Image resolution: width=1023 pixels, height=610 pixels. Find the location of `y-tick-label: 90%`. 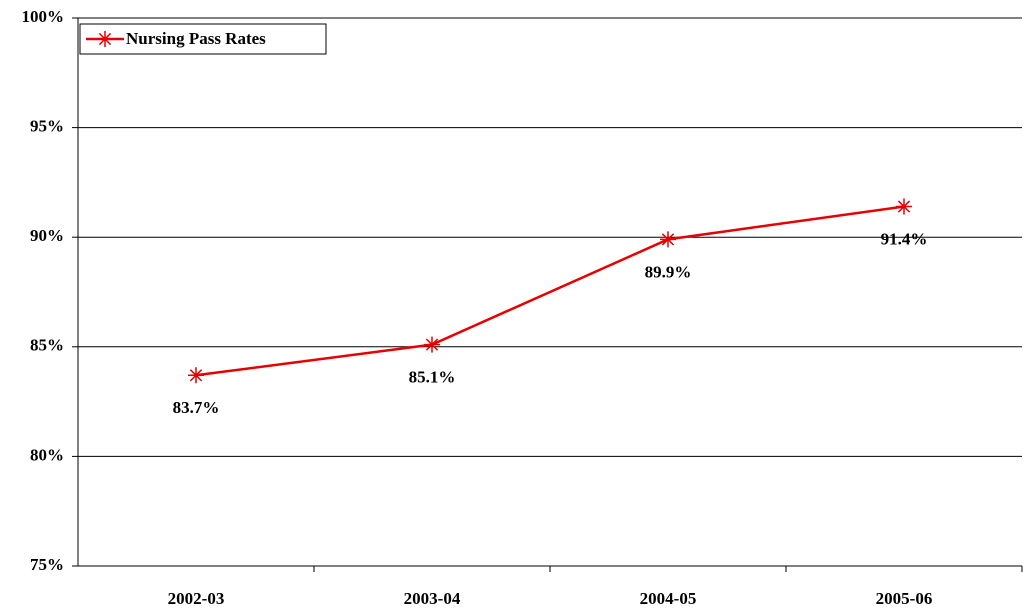

y-tick-label: 90% is located at coordinates (47, 235).